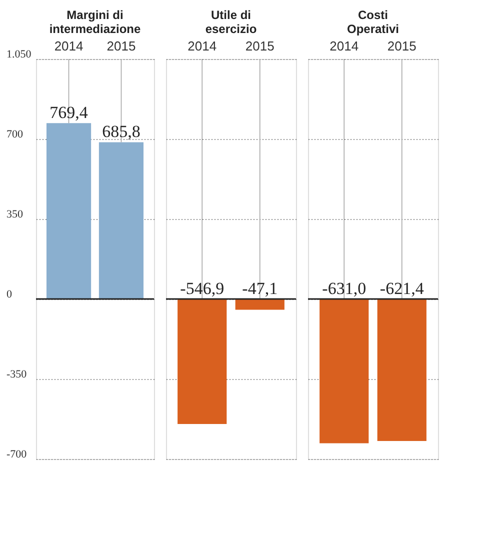 The image size is (491, 542). Describe the element at coordinates (344, 288) in the screenshot. I see `data-label: -631,0` at that location.